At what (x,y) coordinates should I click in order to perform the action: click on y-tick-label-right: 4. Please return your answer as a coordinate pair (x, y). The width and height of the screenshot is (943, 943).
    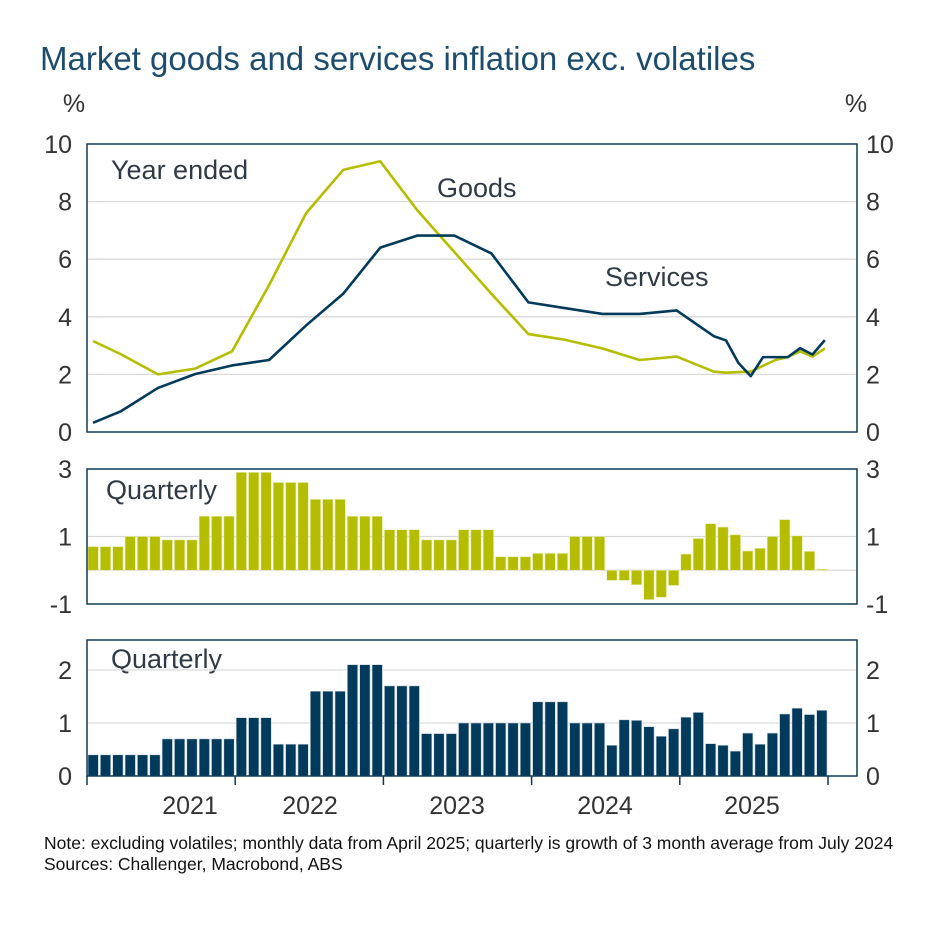
    Looking at the image, I should click on (873, 318).